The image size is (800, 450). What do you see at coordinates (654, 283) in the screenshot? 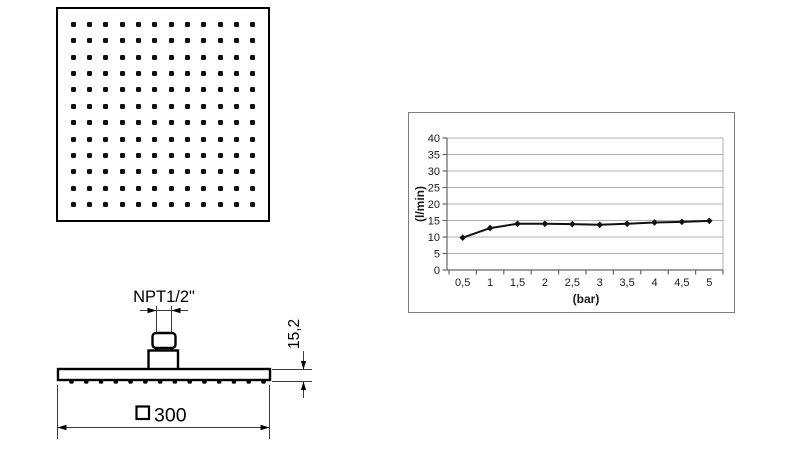
I see `x-tick-label: 4` at bounding box center [654, 283].